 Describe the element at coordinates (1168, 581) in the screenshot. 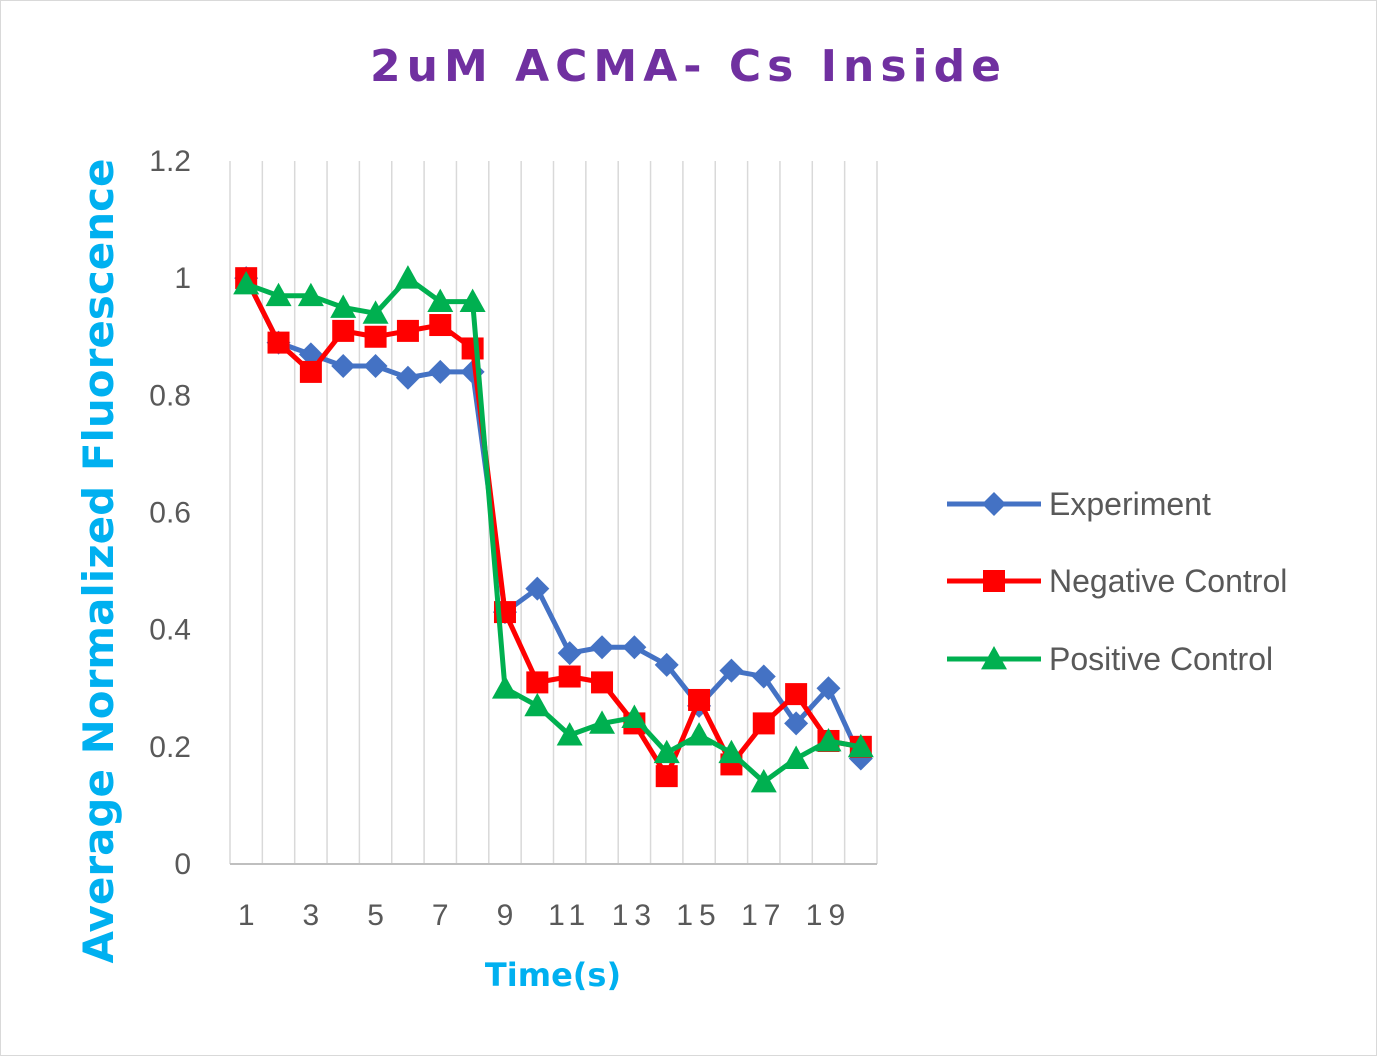

I see `legend-label: Negative Control` at that location.